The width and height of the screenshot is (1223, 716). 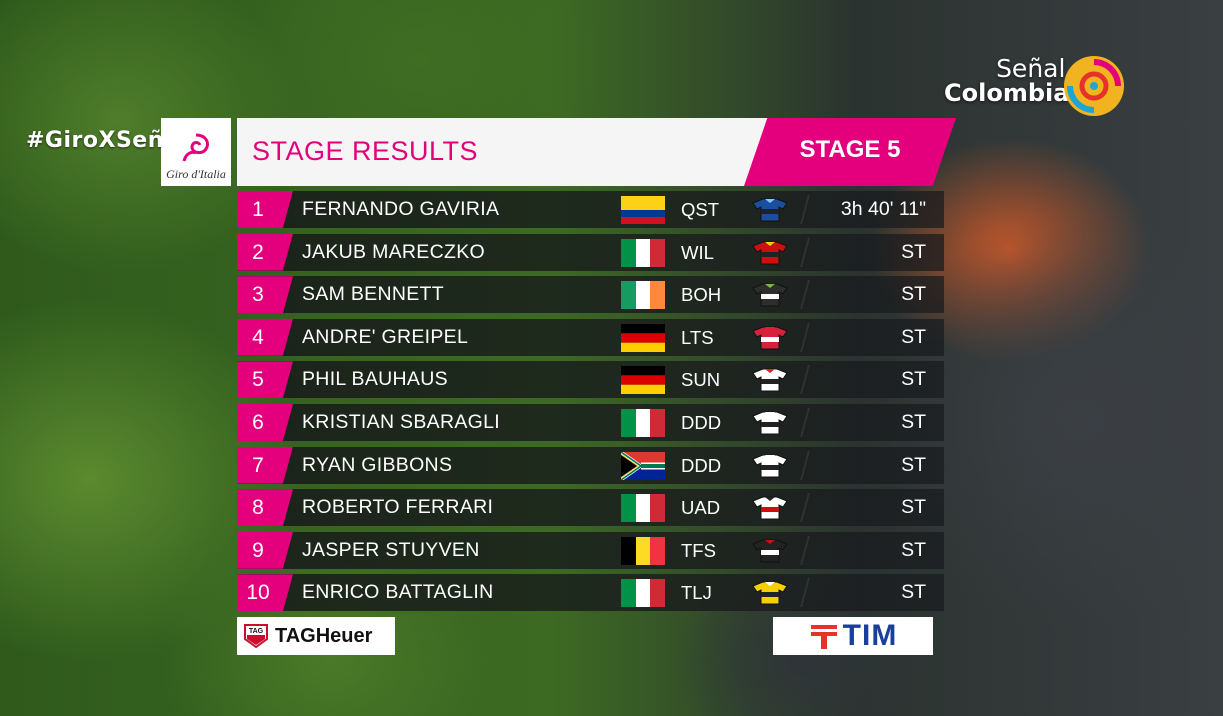 What do you see at coordinates (701, 508) in the screenshot?
I see `team-code: UAD` at bounding box center [701, 508].